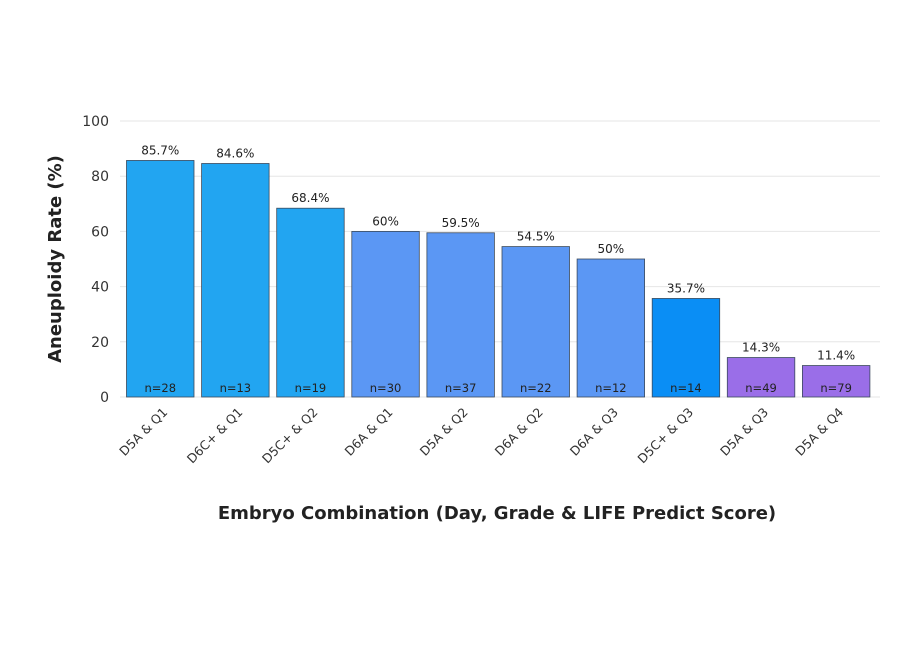  I want to click on bar-n-label: n=12, so click(611, 388).